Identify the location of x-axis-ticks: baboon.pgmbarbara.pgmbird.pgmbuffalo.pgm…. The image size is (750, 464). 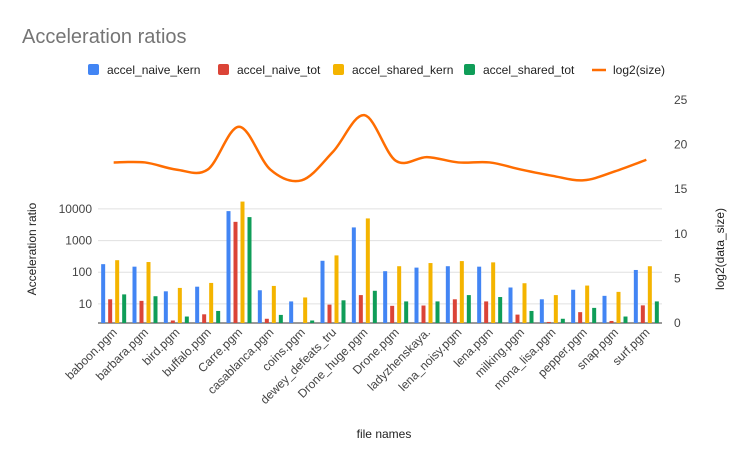
(358, 366).